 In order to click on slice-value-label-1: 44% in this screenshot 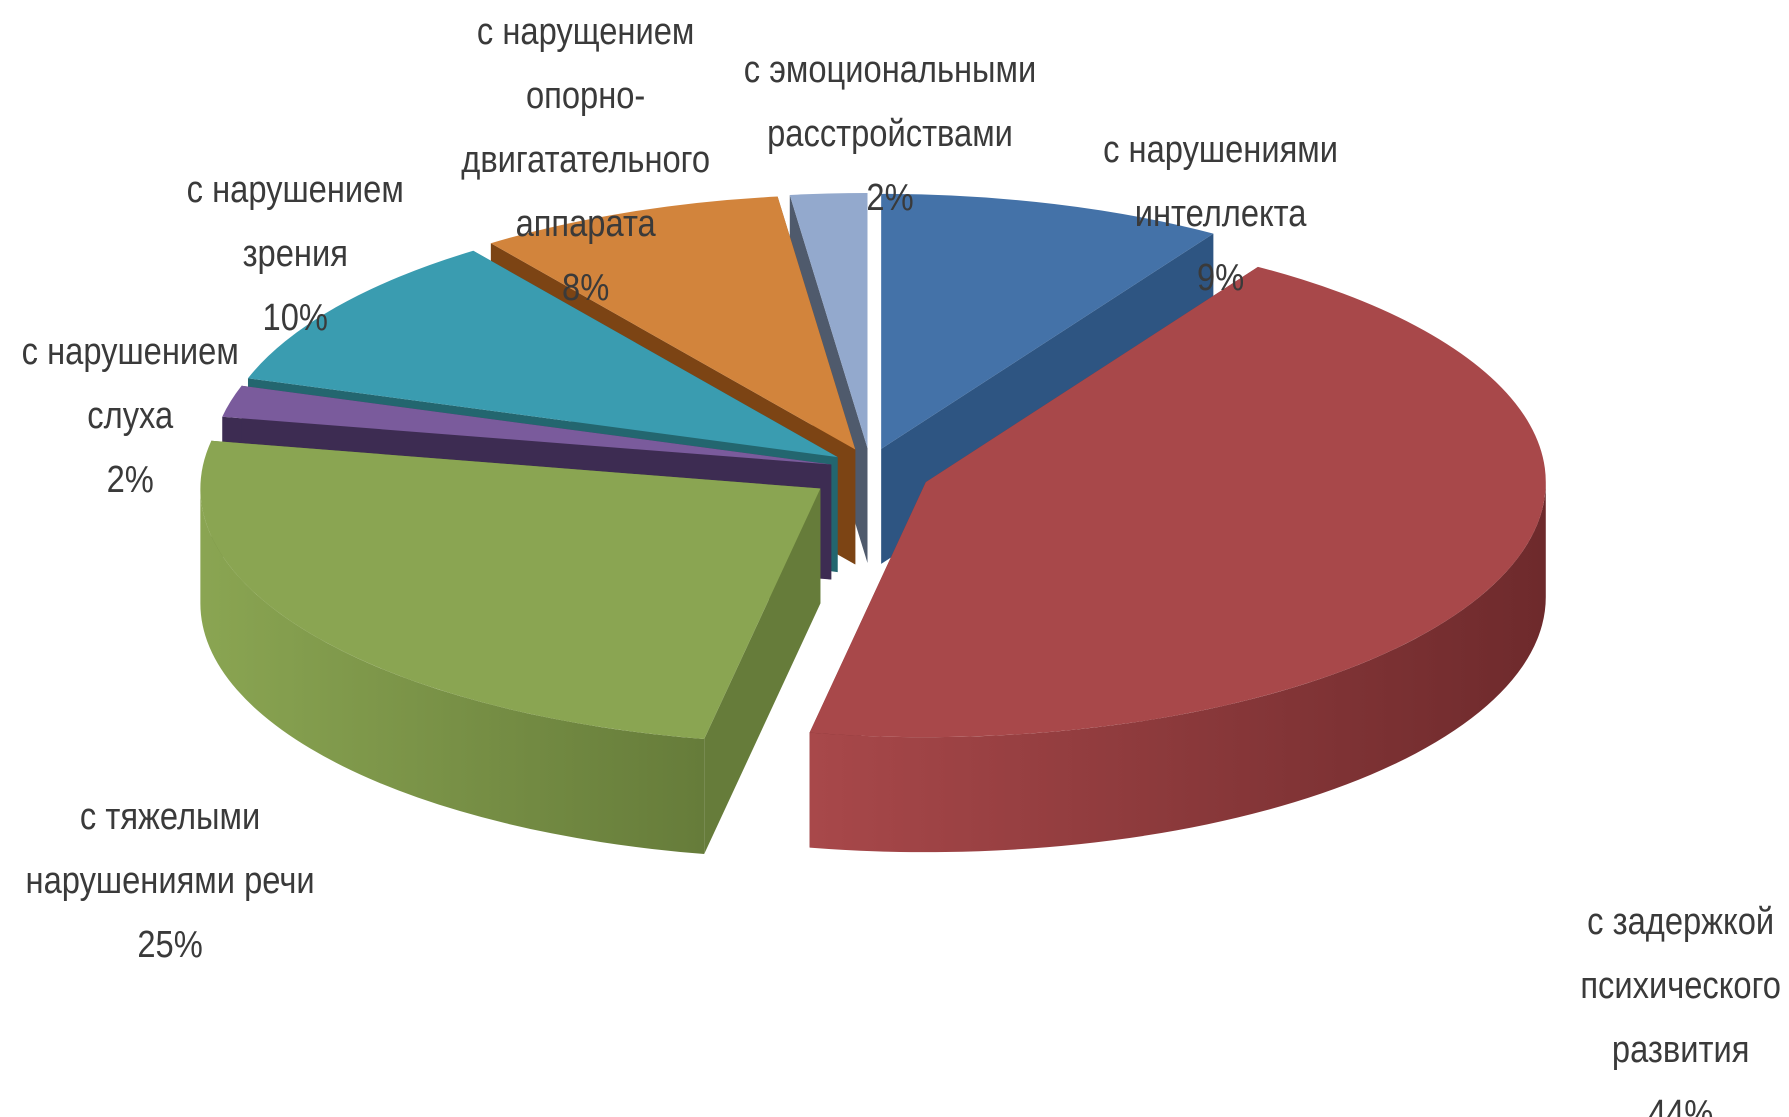, I will do `click(1680, 1105)`.